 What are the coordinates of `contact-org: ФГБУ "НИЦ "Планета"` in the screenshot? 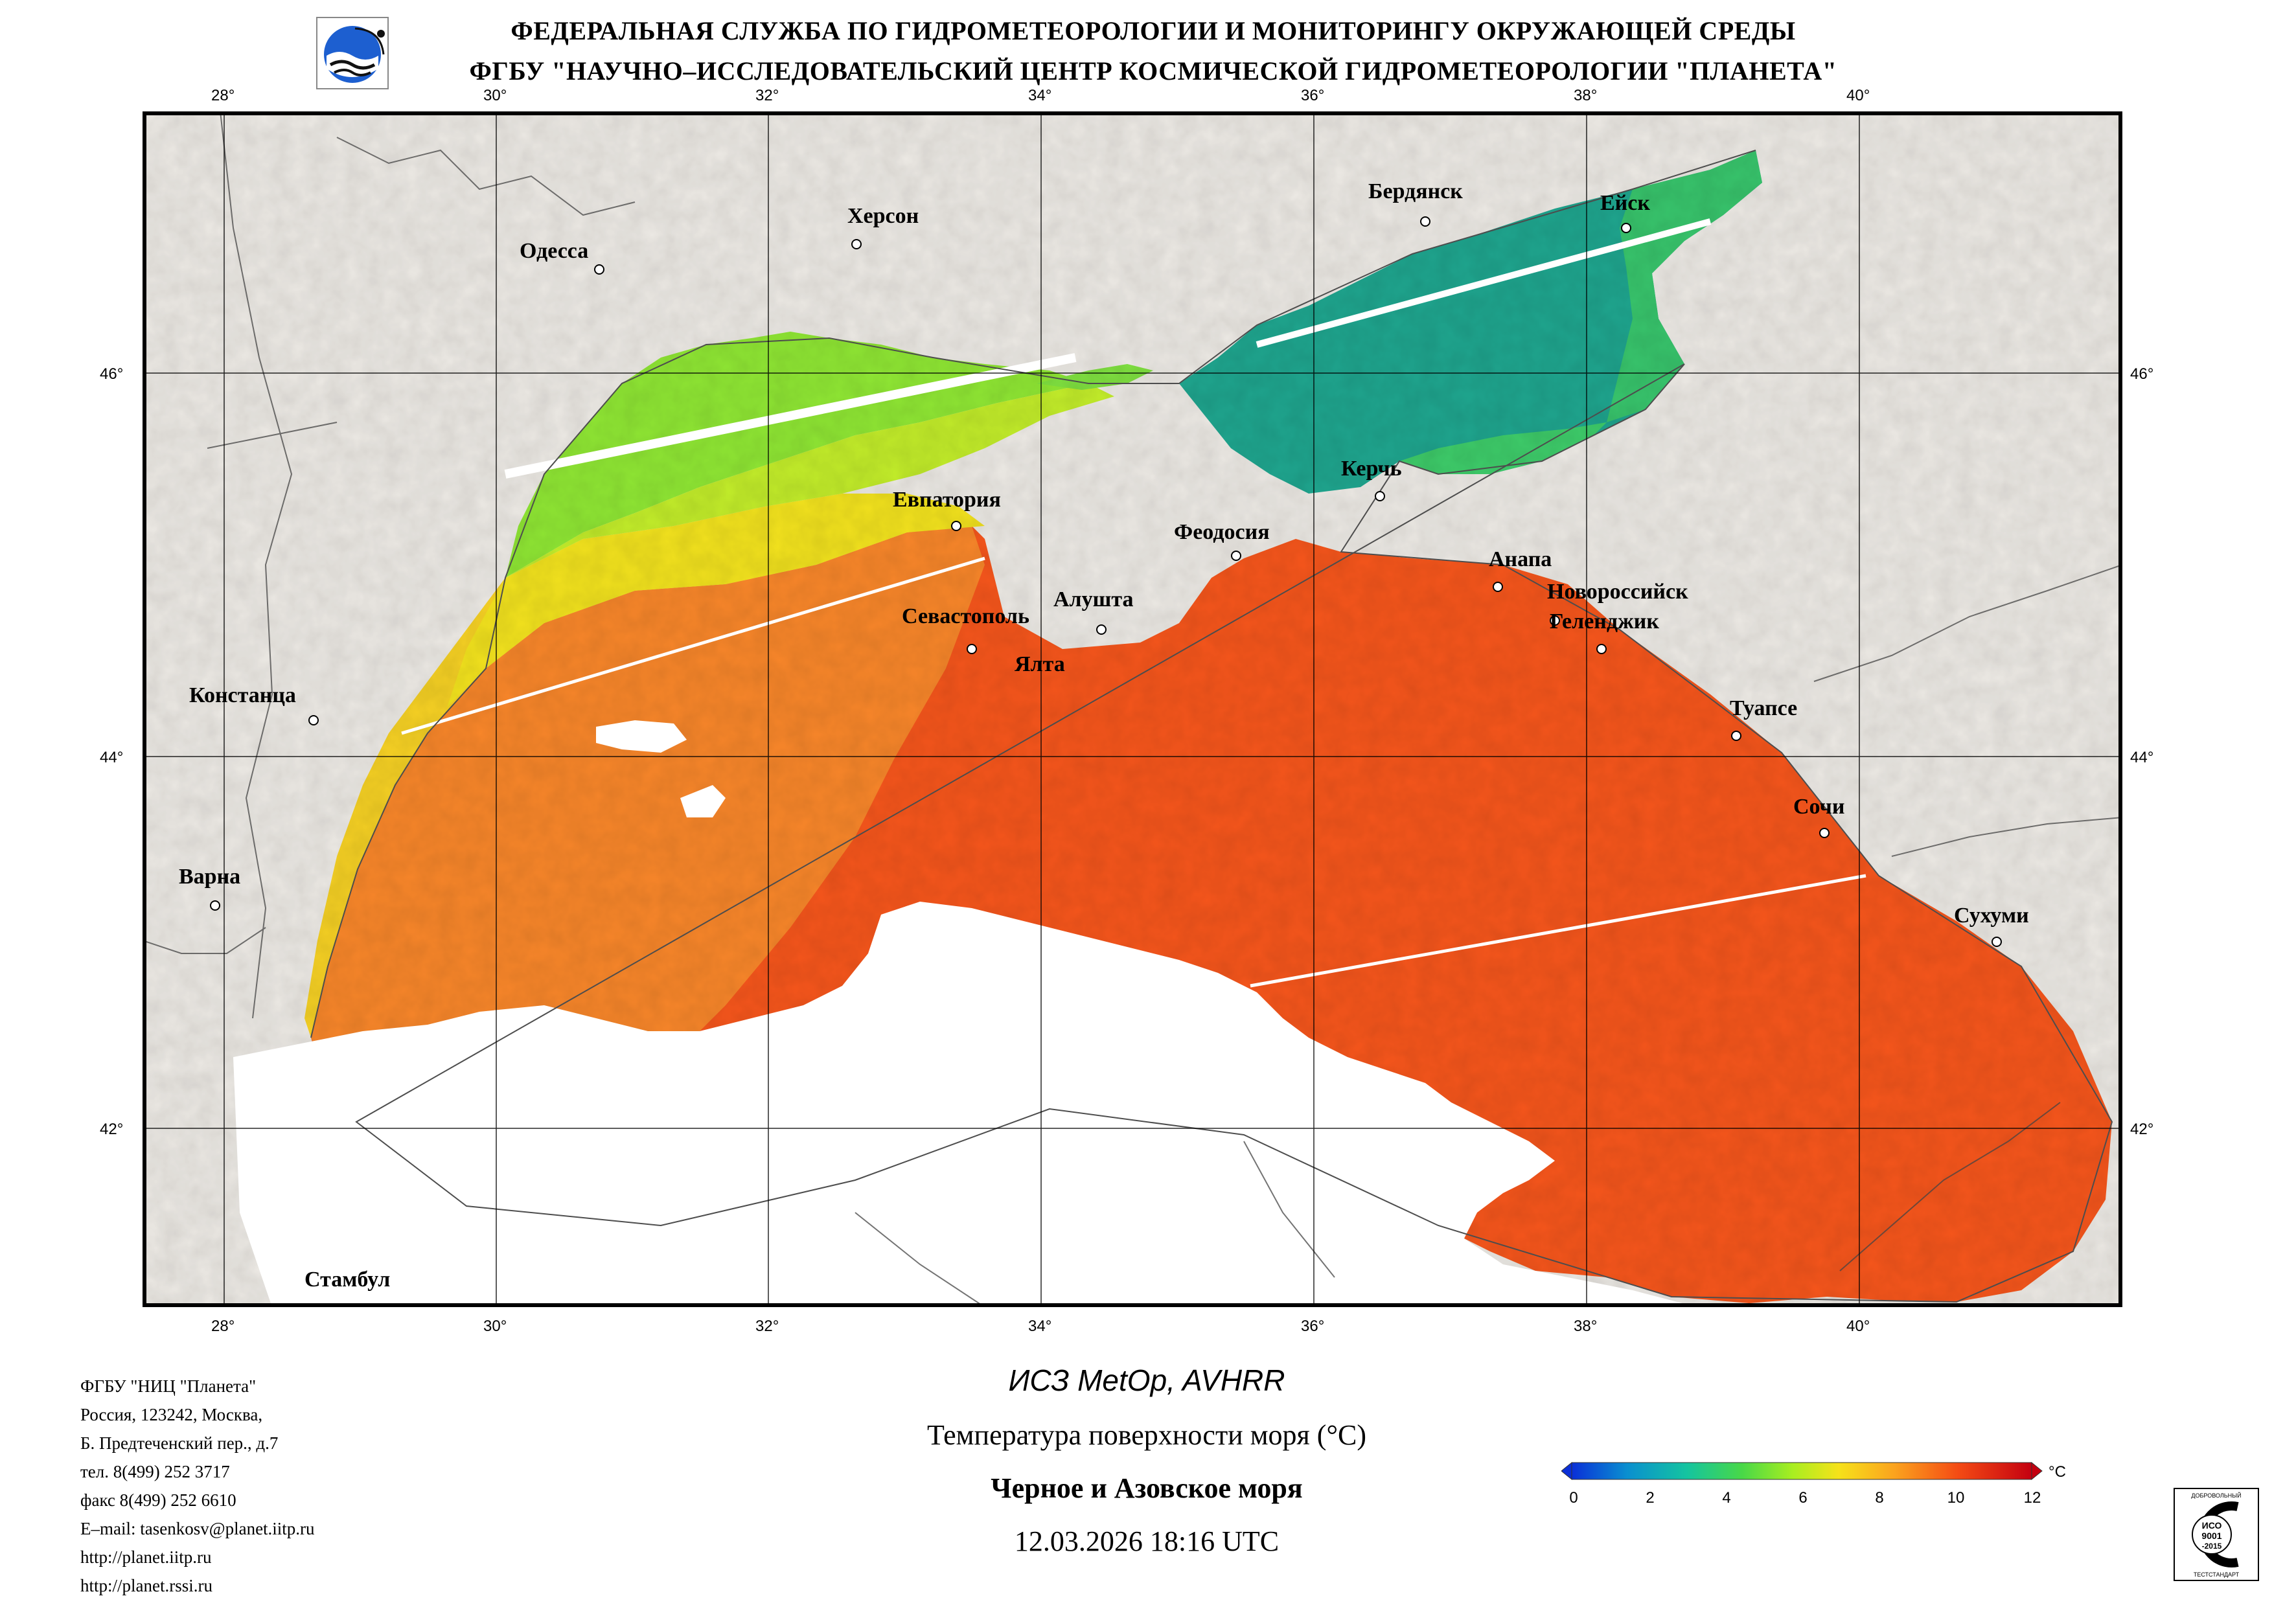 It's located at (168, 1386).